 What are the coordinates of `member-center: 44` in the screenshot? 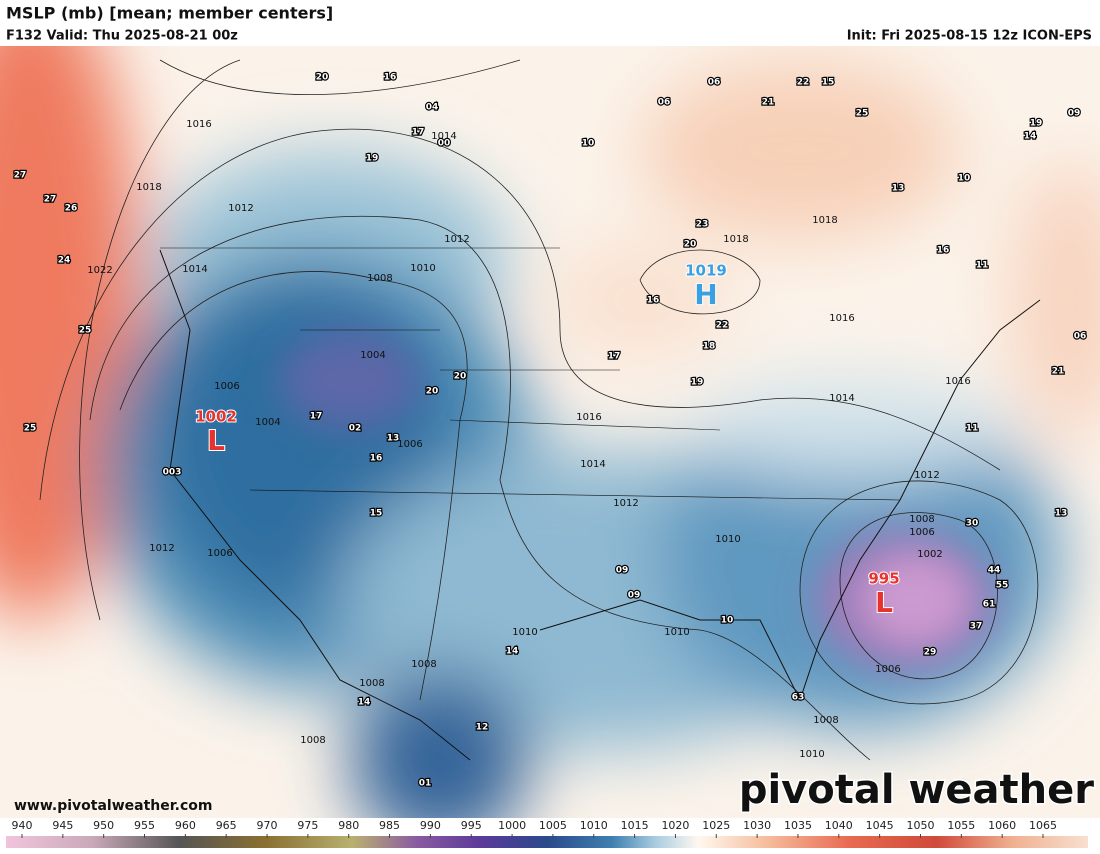 It's located at (994, 571).